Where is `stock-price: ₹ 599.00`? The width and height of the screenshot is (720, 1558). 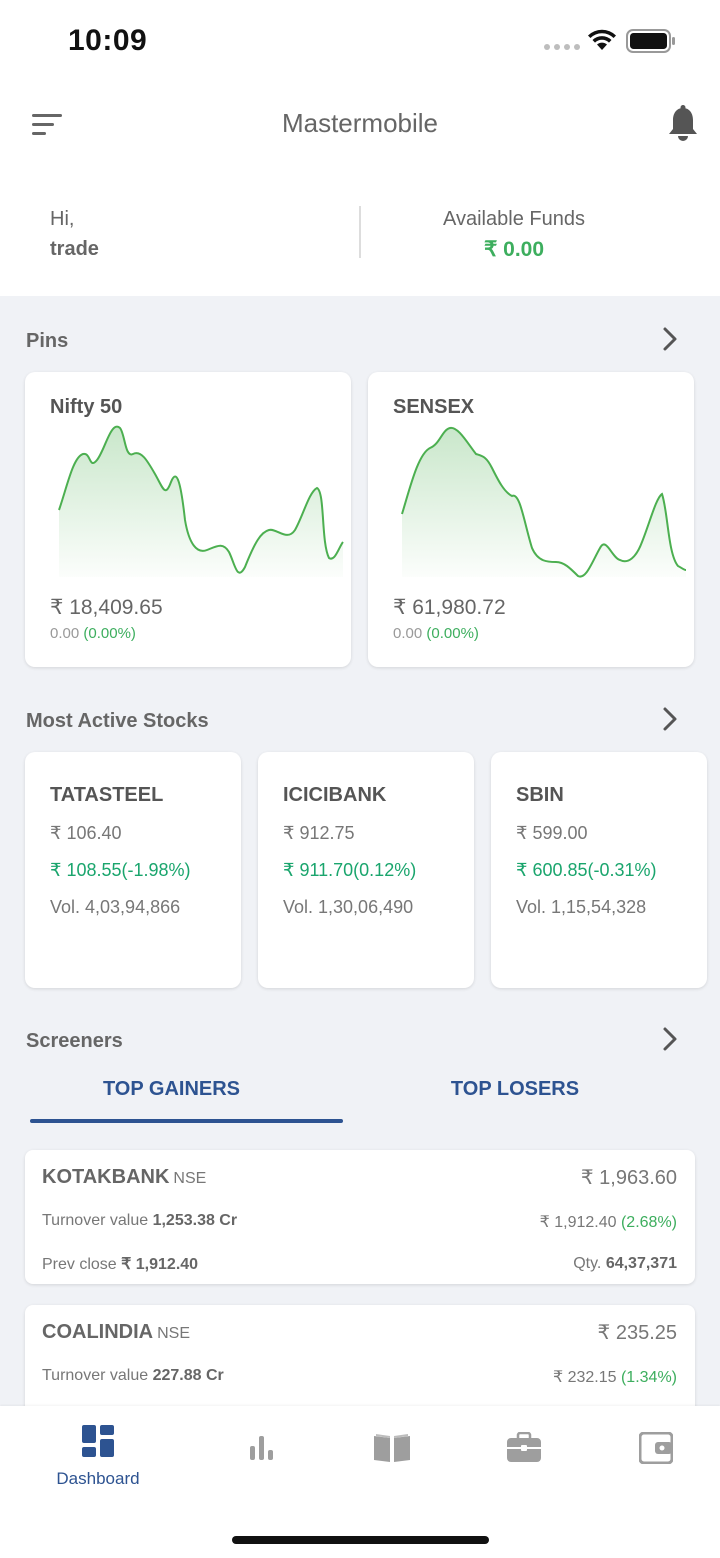
stock-price: ₹ 599.00 is located at coordinates (552, 833).